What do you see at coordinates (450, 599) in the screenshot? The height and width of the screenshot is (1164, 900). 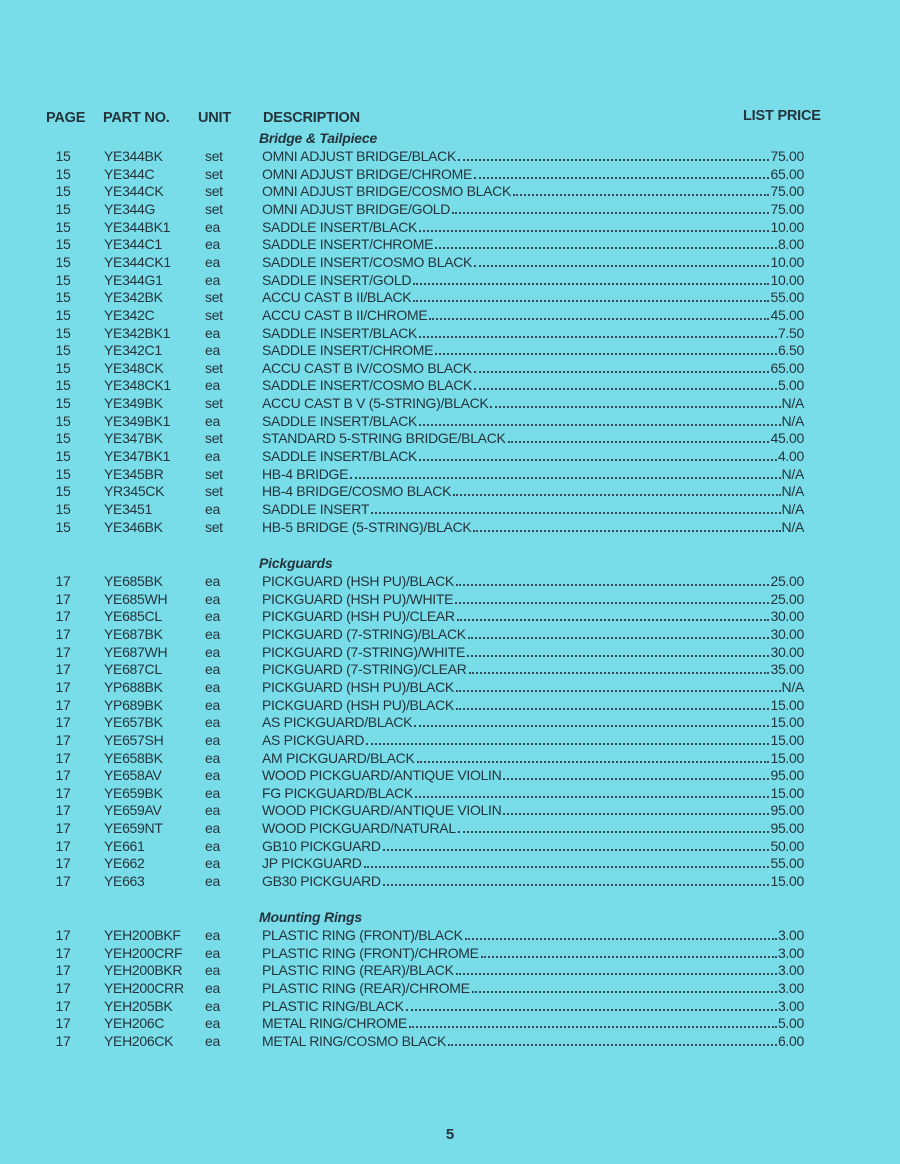 I see `table-row: 17 YE685WH ea PICKGUARD (HSH PU)/WHITE 25.00` at bounding box center [450, 599].